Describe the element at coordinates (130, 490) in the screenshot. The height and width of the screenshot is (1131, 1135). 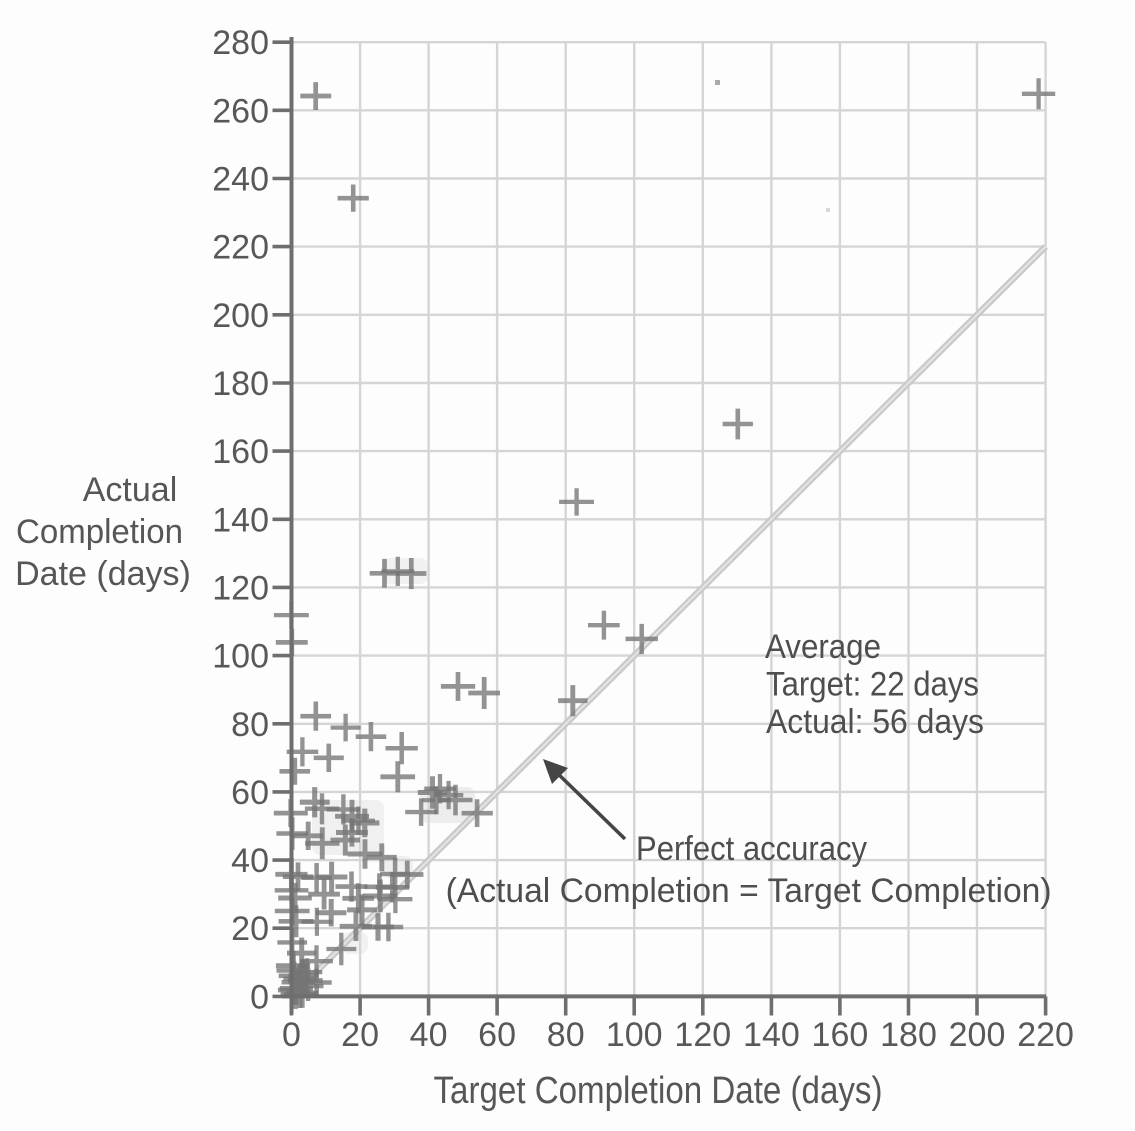
I see `svg-text: Actual` at that location.